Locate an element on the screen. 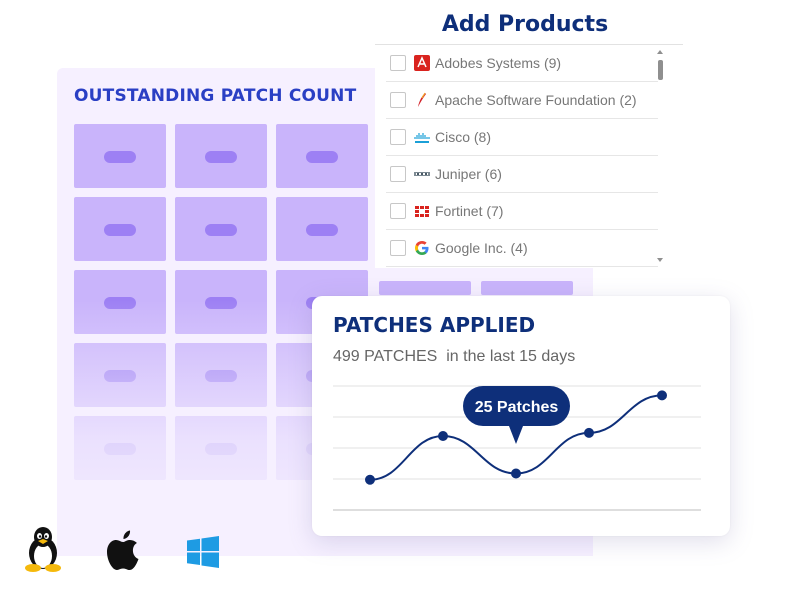  product-label: Adobes Systems (9) is located at coordinates (498, 63).